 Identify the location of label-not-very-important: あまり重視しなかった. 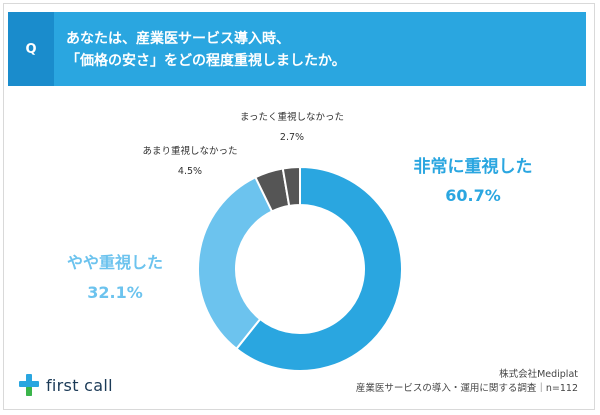
(189, 151).